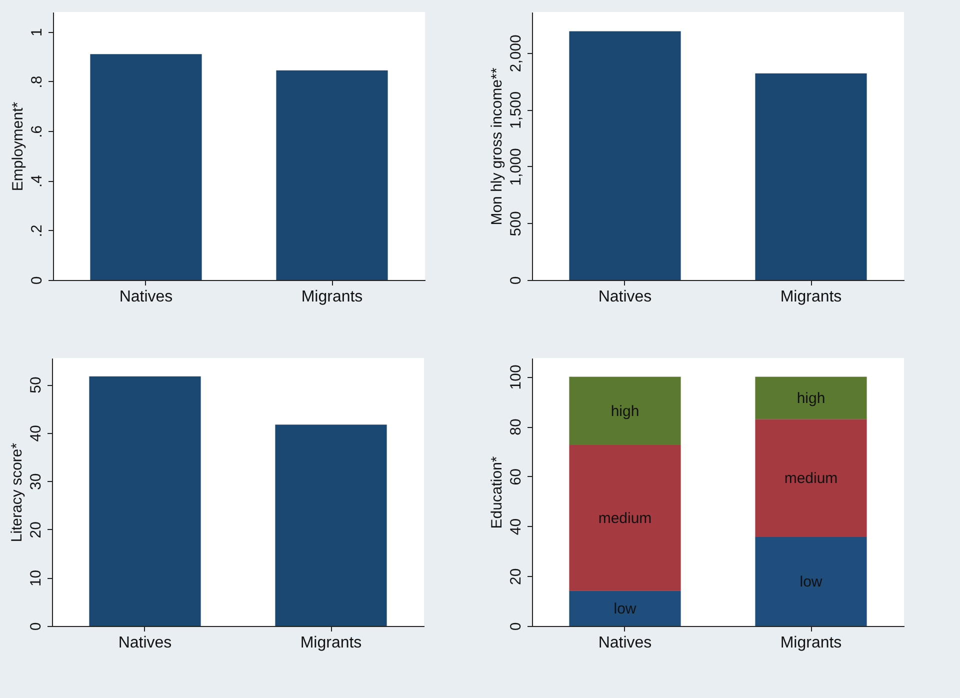 The image size is (960, 698). What do you see at coordinates (516, 427) in the screenshot?
I see `y-tick-label: 80` at bounding box center [516, 427].